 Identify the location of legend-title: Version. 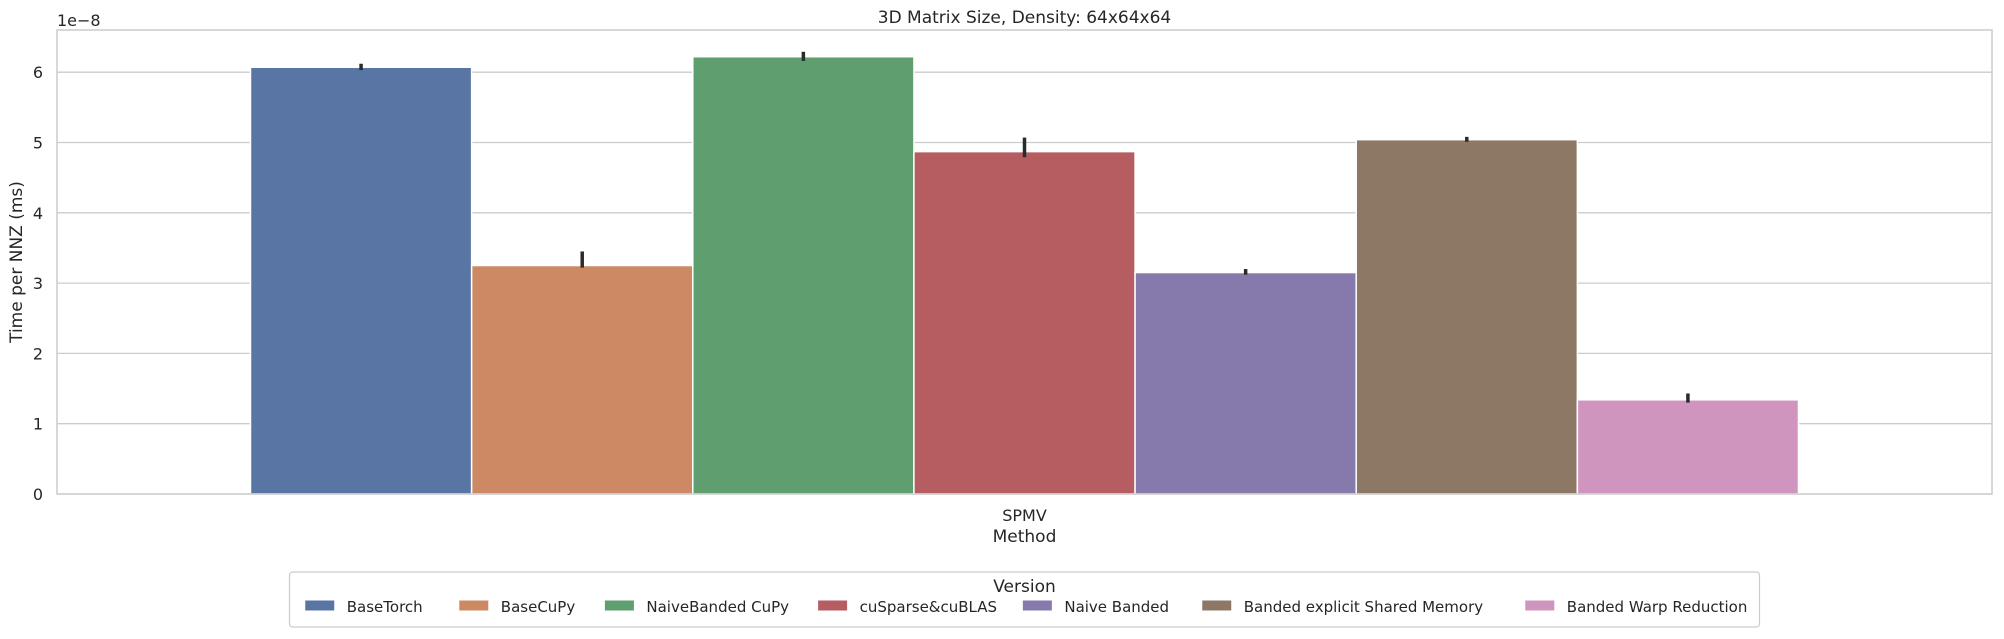
(1024, 587).